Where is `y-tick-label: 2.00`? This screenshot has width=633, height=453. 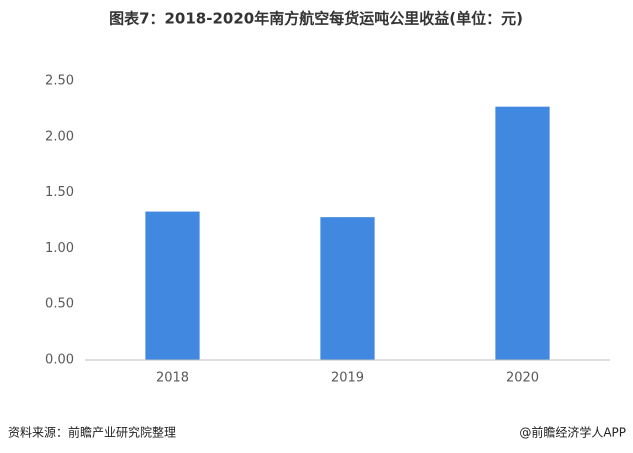
y-tick-label: 2.00 is located at coordinates (59, 136).